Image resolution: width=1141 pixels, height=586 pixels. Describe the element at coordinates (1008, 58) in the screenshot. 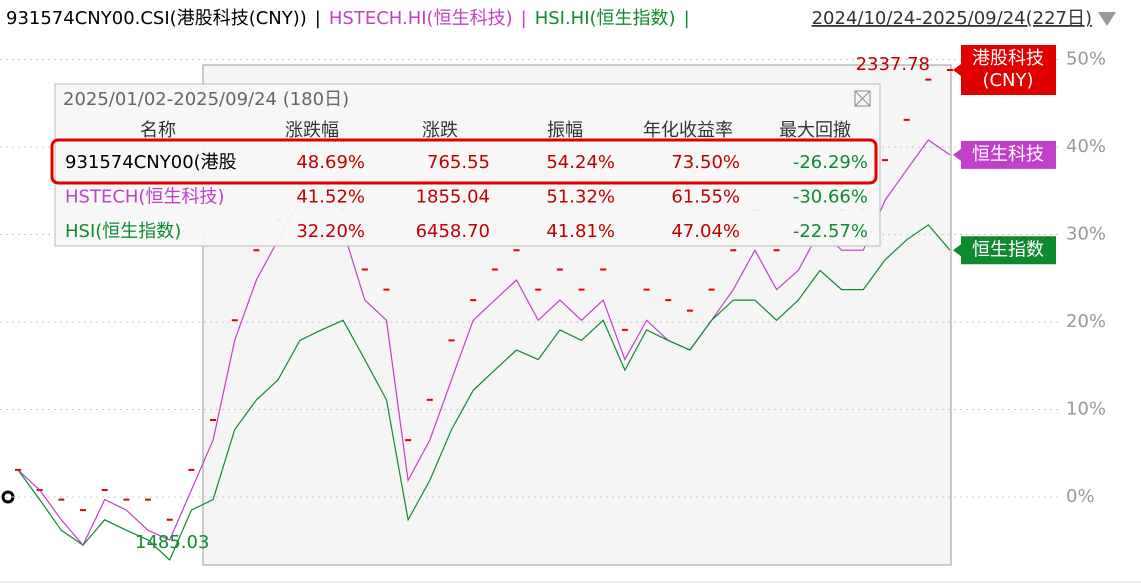

I see `tag-label: 港股科技` at that location.